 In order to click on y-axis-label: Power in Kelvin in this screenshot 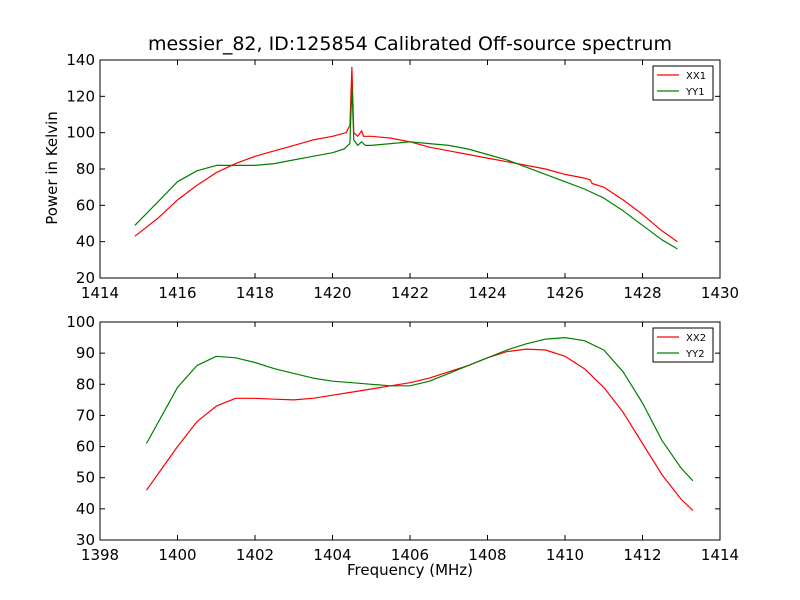, I will do `click(52, 168)`.